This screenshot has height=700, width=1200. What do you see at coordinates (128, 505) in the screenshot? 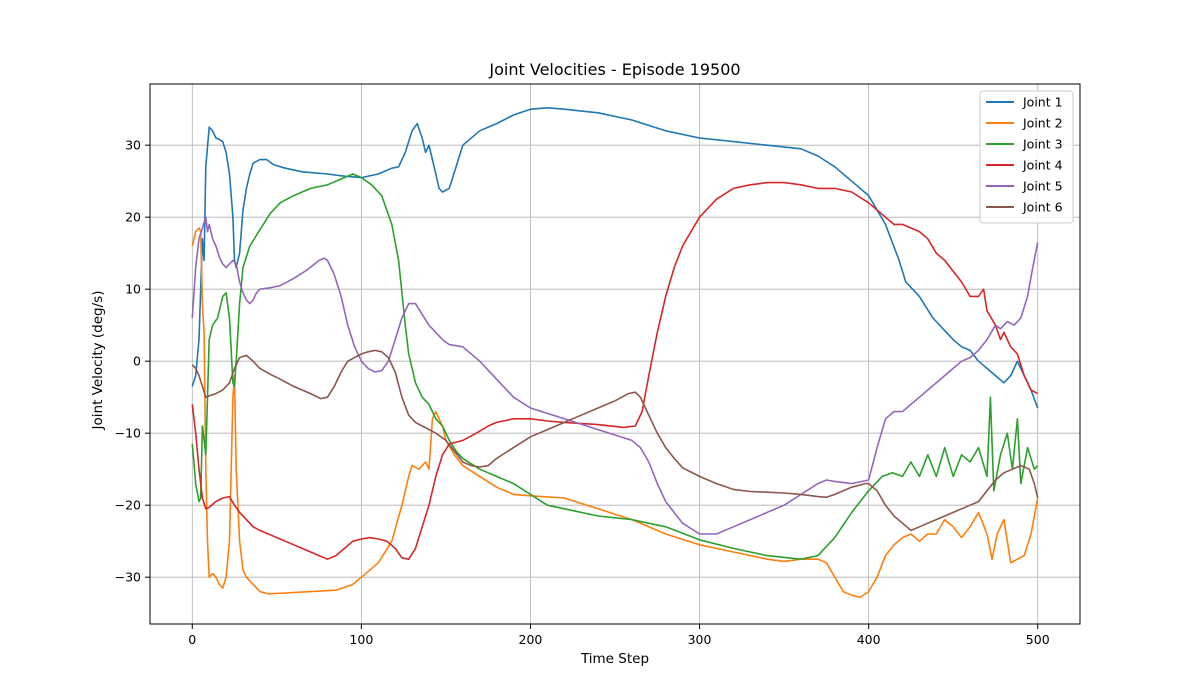
I see `y-tick-label: −20` at bounding box center [128, 505].